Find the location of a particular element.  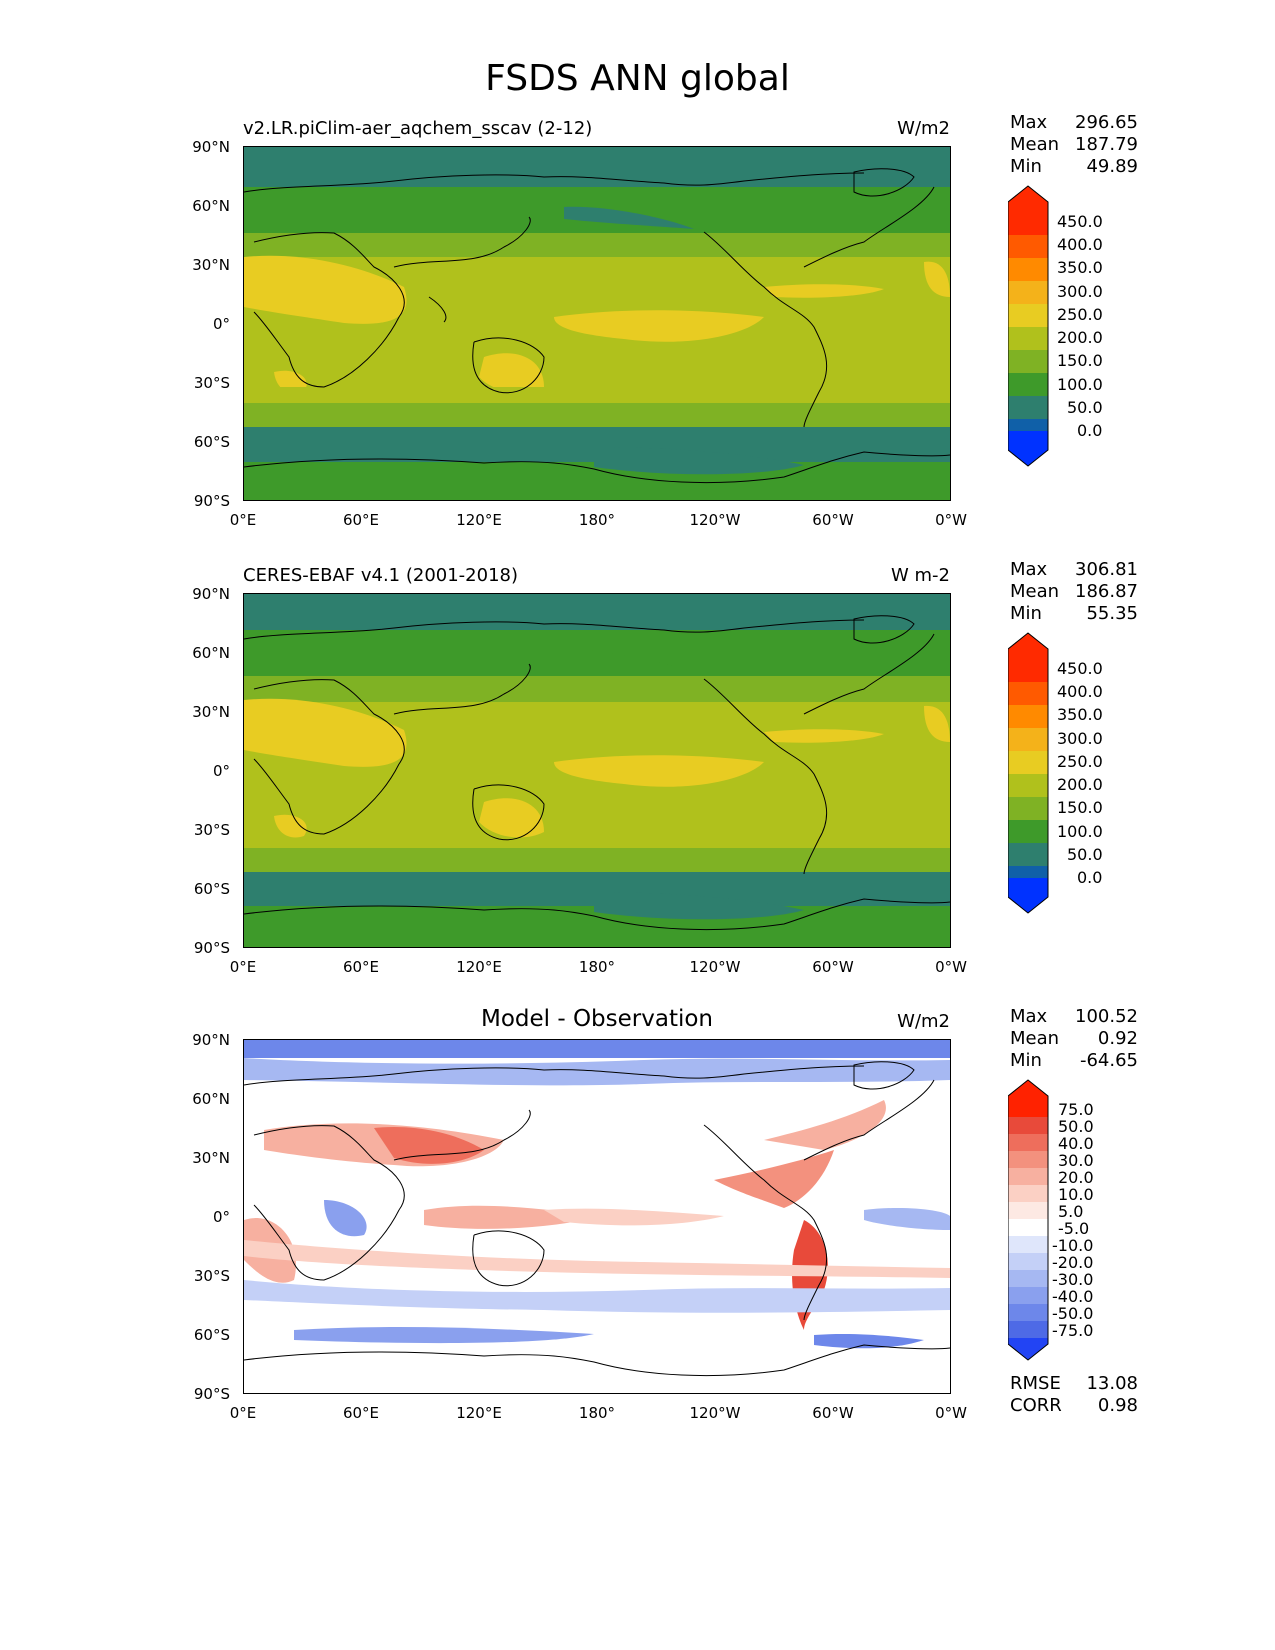

p1-ytick-60s: 60°S is located at coordinates (211, 442).